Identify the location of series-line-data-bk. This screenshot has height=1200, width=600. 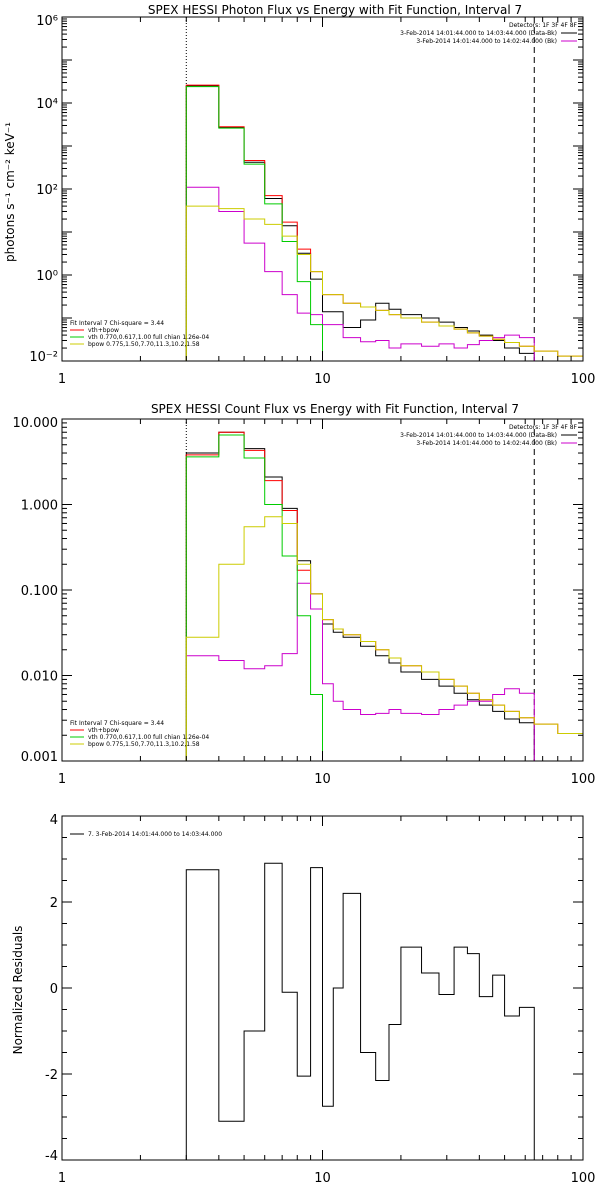
(360, 223).